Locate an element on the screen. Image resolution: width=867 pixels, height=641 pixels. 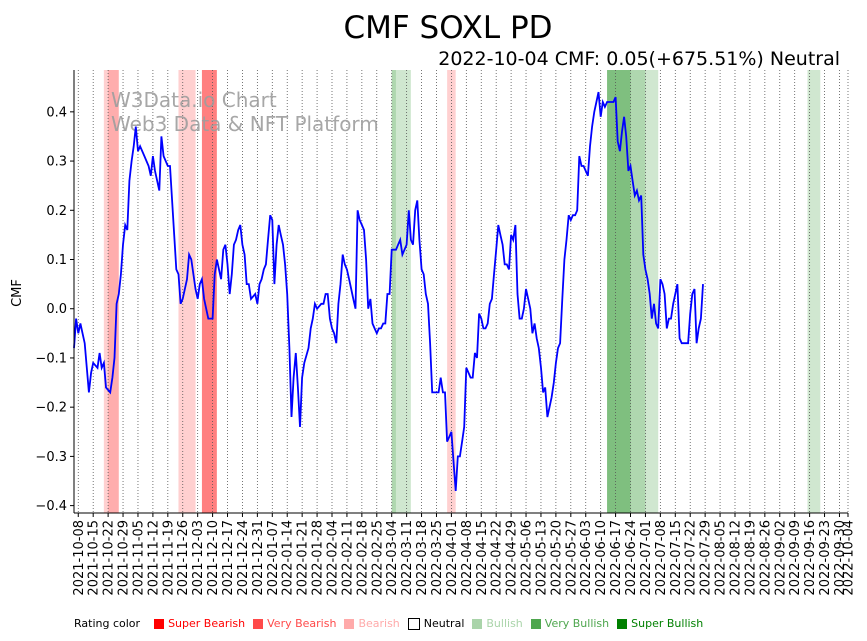
legend-label: Rating color is located at coordinates (107, 623).